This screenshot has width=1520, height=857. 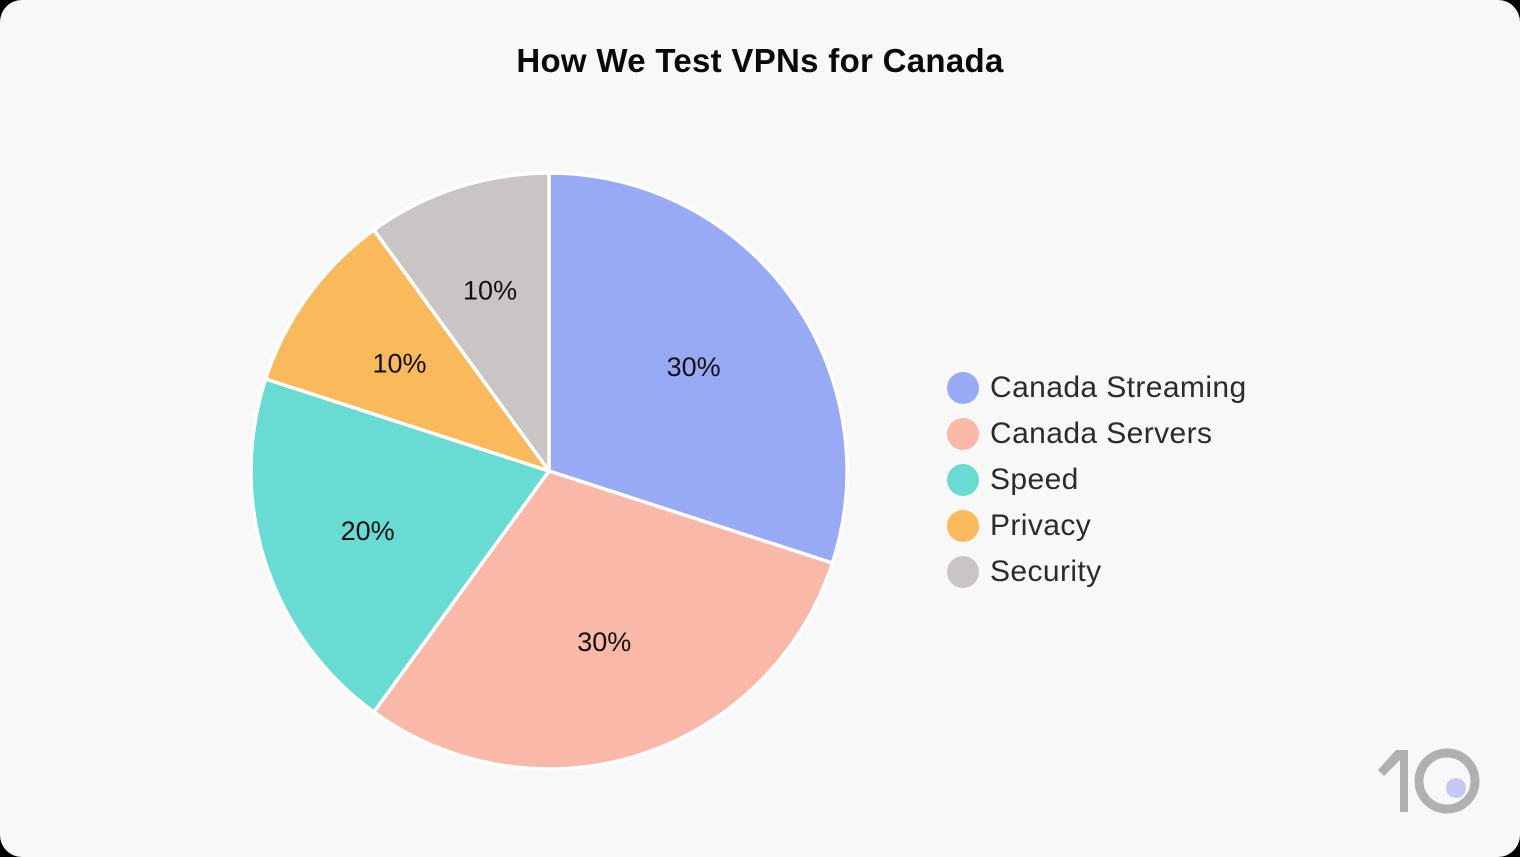 I want to click on legend-label: Security, so click(x=1046, y=571).